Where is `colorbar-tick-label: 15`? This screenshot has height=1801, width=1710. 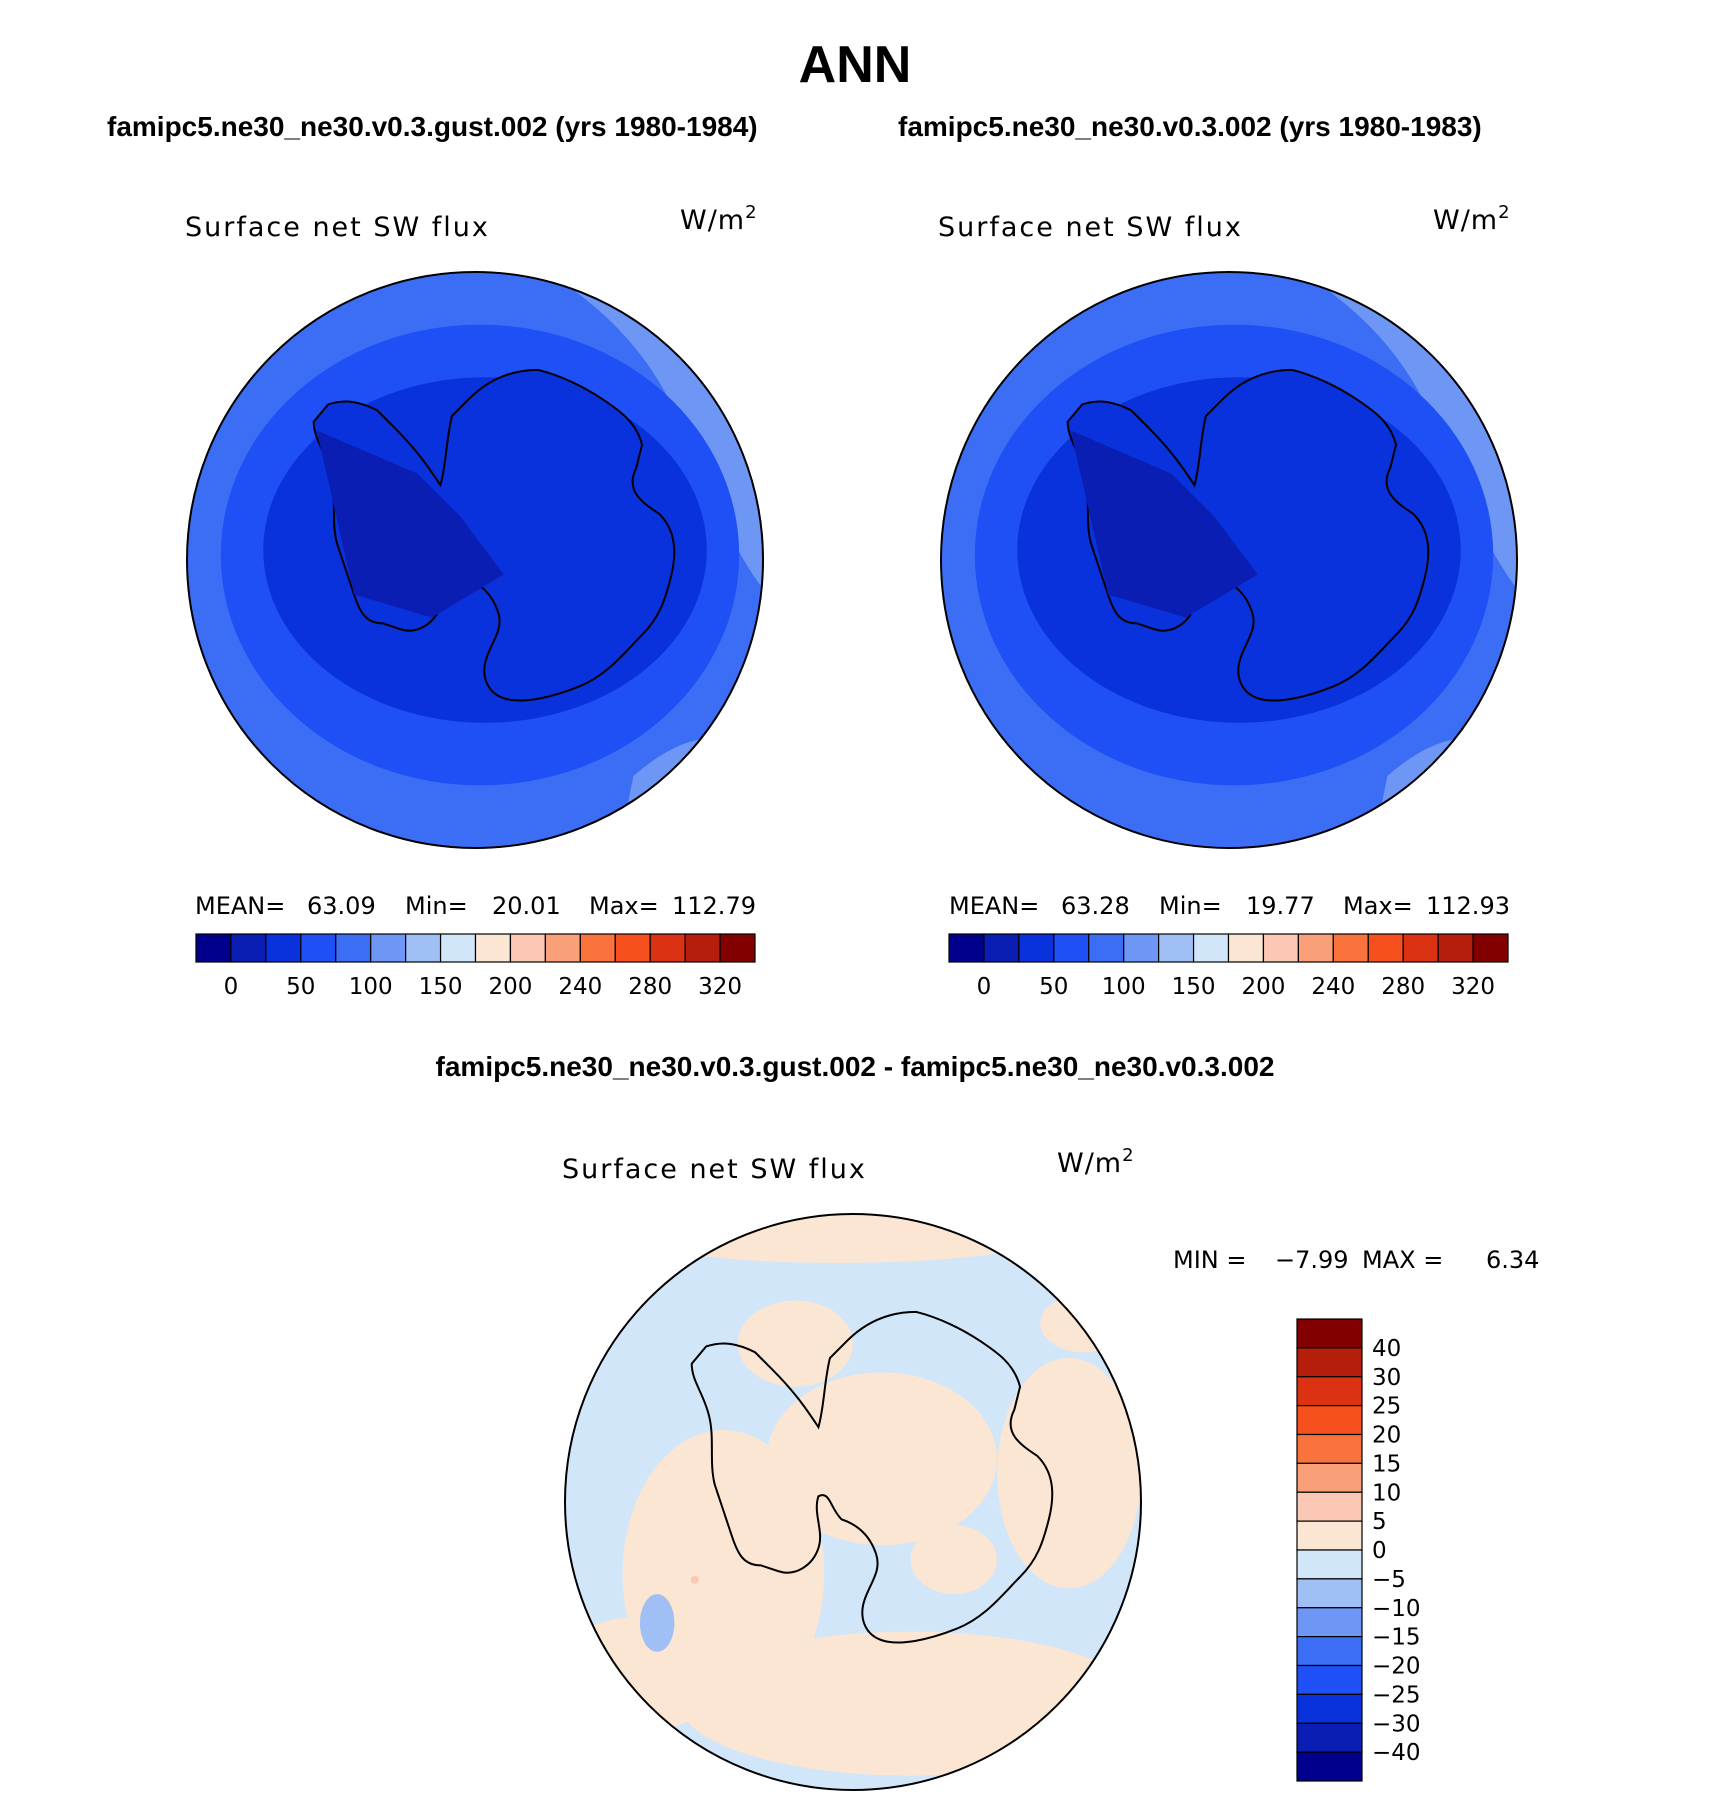
colorbar-tick-label: 15 is located at coordinates (1386, 1464).